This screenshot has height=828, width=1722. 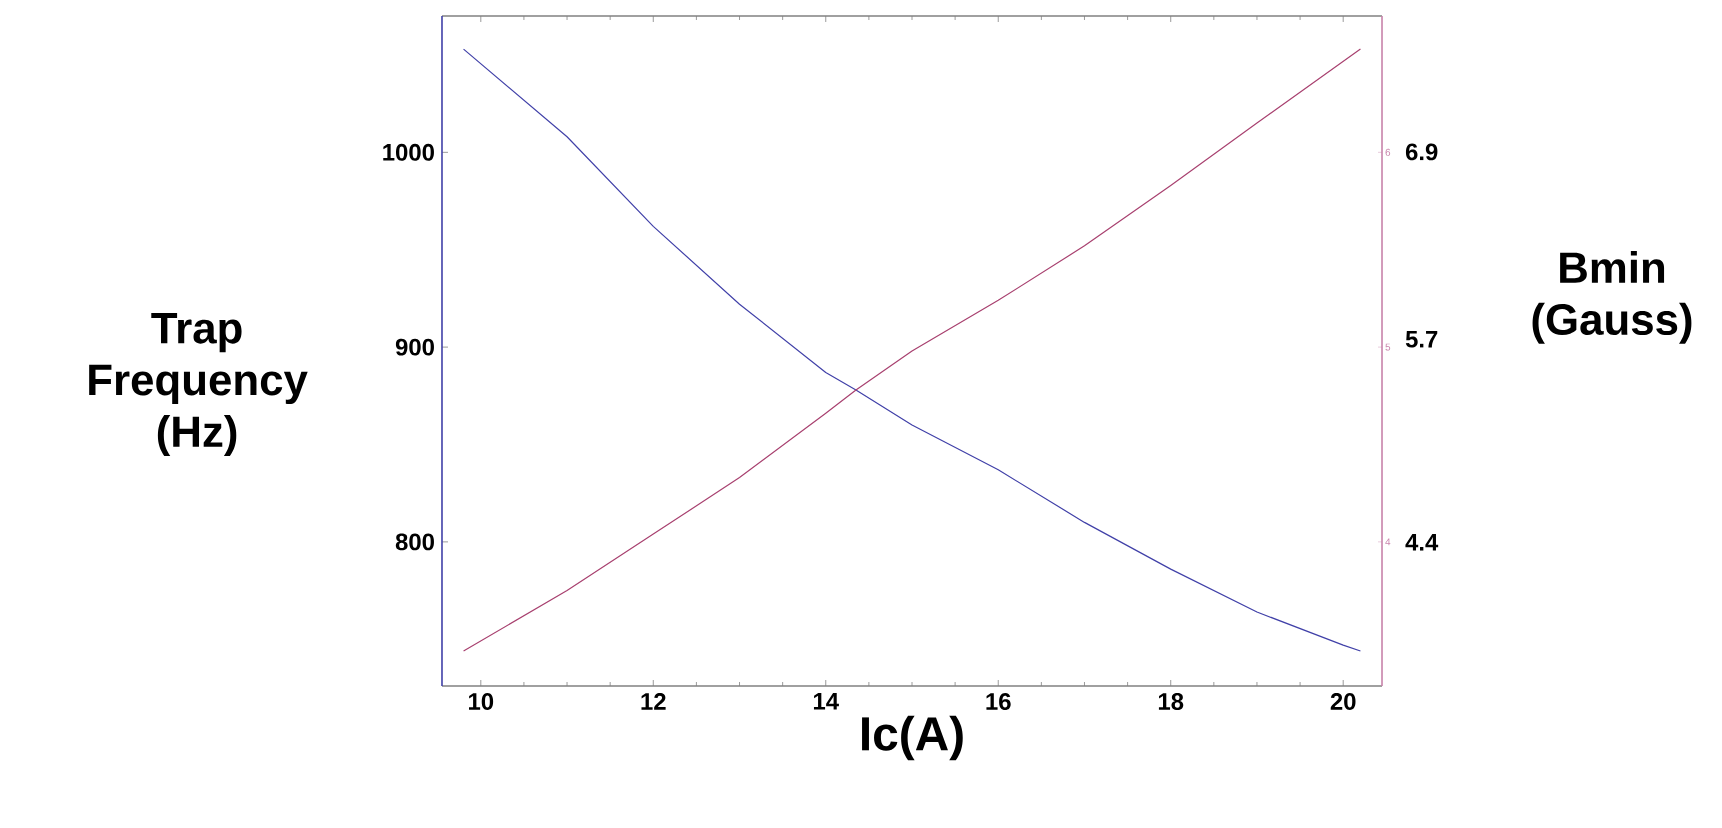 I want to click on y-tick-label: 900, so click(x=414, y=347).